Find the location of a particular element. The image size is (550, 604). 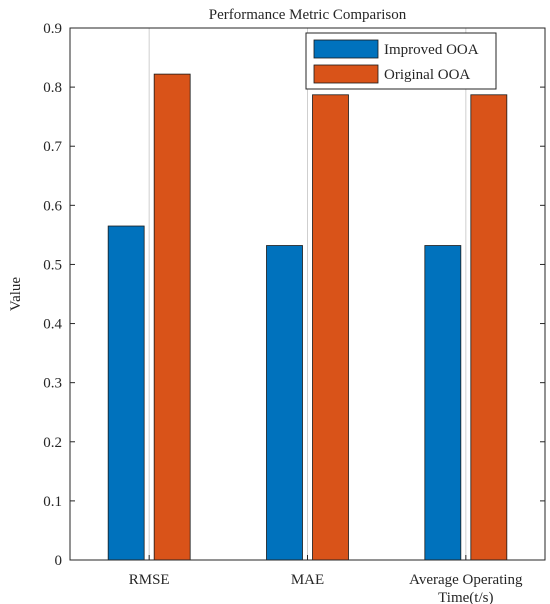

chart-title: Performance Metric Comparison is located at coordinates (308, 15).